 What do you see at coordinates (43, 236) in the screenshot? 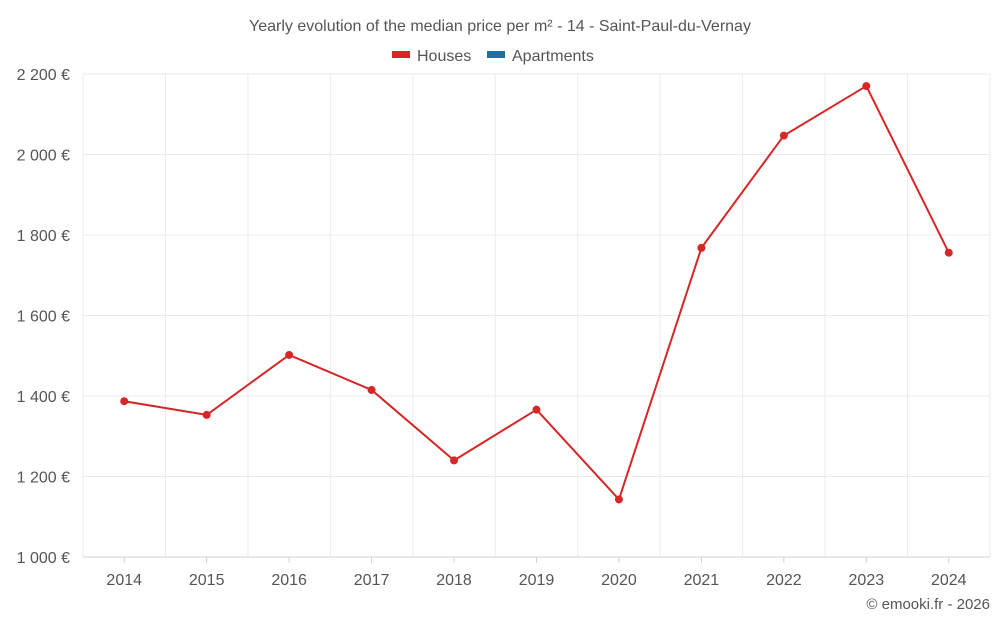
I see `y-tick-label: 1 800 €` at bounding box center [43, 236].